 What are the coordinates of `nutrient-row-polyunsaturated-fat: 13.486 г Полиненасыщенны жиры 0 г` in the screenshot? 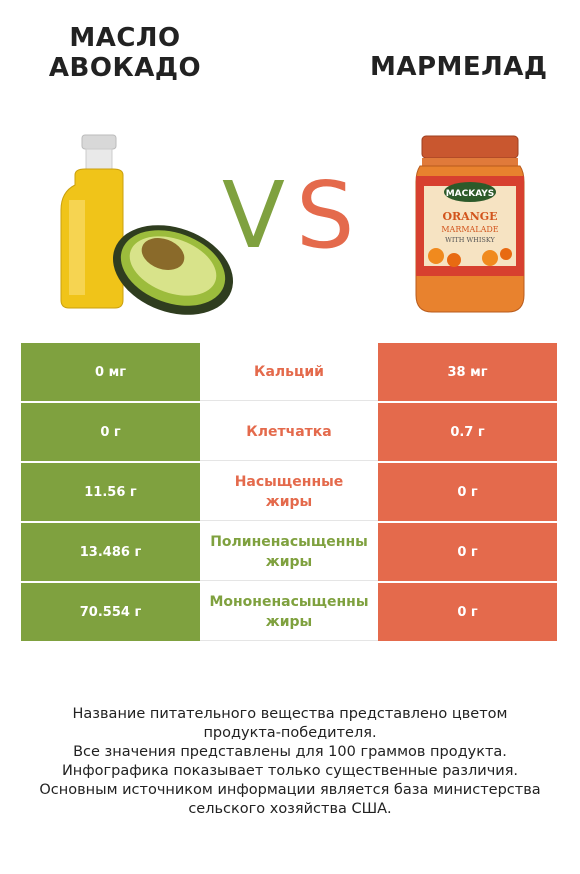 It's located at (289, 552).